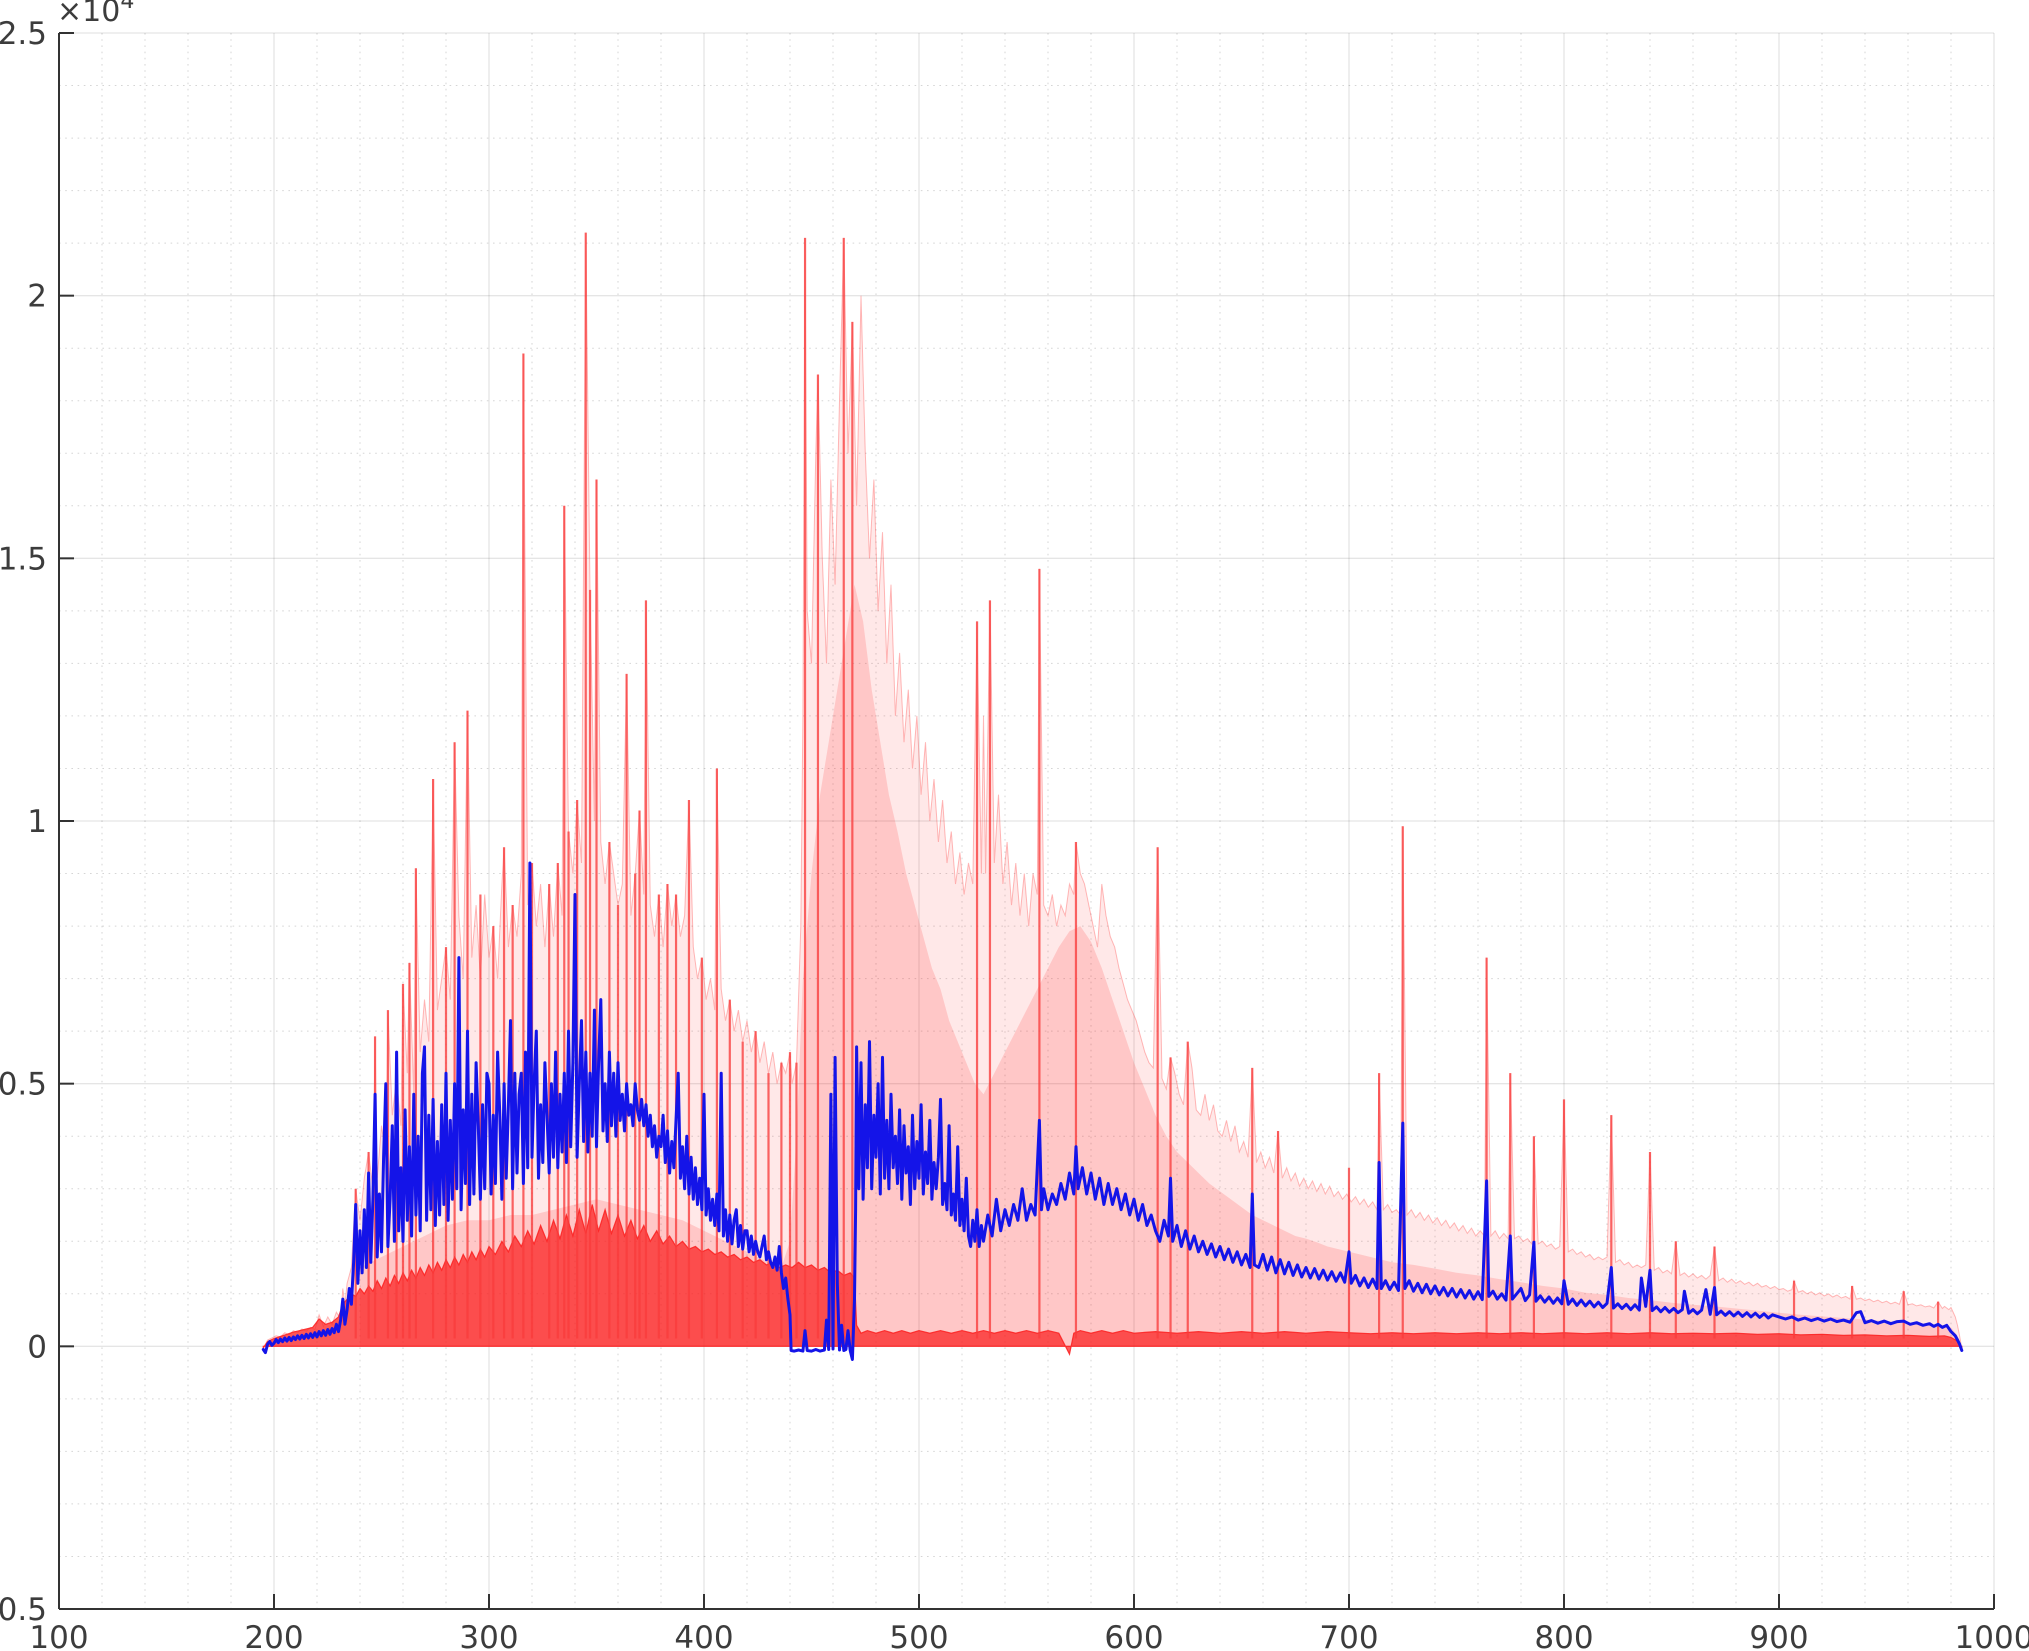 This screenshot has height=1651, width=2029. I want to click on x-tick-label: 400, so click(703, 1635).